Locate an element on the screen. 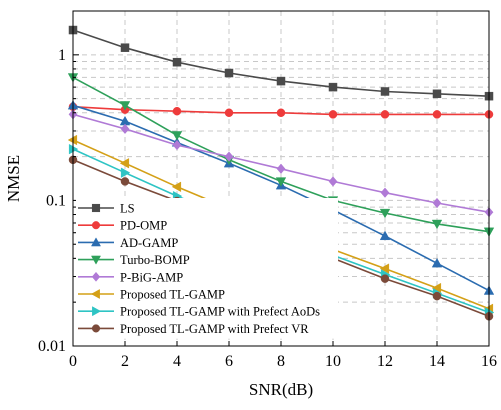 The width and height of the screenshot is (501, 410). x-tick-label: 14 is located at coordinates (437, 361).